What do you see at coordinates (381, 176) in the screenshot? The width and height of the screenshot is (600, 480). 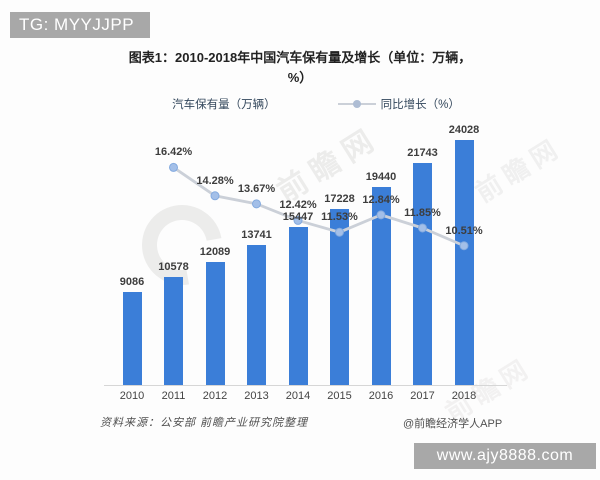 I see `bar-value-label-2016: 19440` at bounding box center [381, 176].